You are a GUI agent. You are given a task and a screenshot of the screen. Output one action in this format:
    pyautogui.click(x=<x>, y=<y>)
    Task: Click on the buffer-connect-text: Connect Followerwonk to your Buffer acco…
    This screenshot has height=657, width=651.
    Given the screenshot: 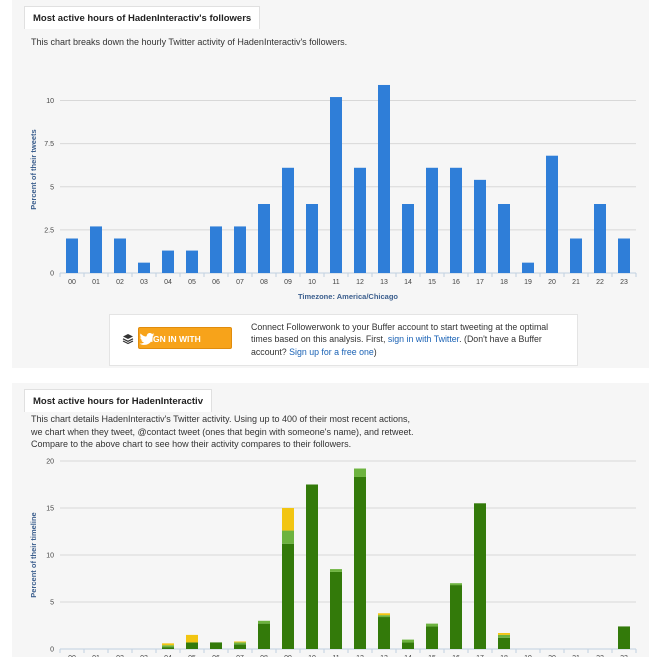 What is the action you would take?
    pyautogui.click(x=411, y=339)
    